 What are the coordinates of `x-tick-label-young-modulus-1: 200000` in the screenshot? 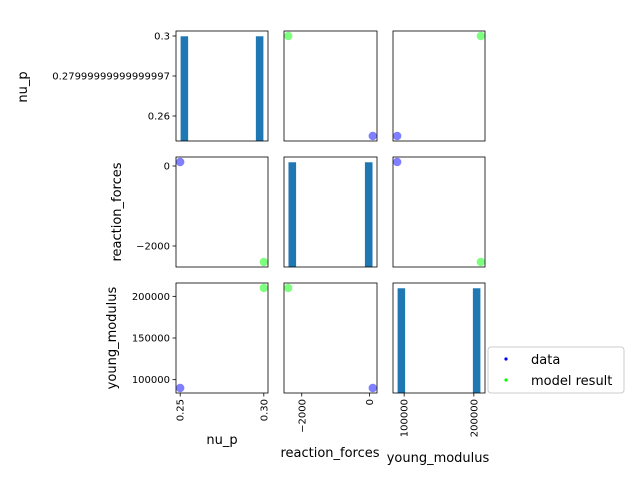 It's located at (474, 418).